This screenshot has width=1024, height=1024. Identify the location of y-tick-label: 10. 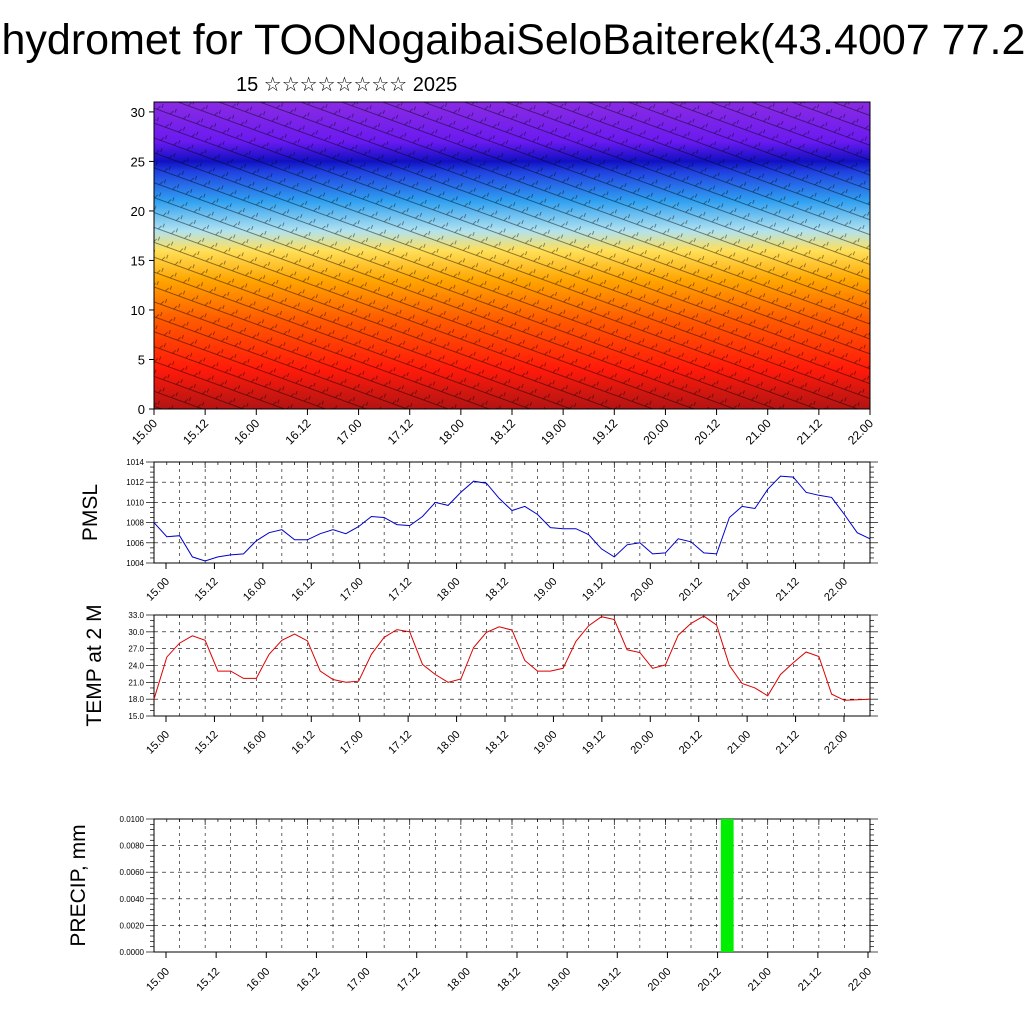
(138, 310).